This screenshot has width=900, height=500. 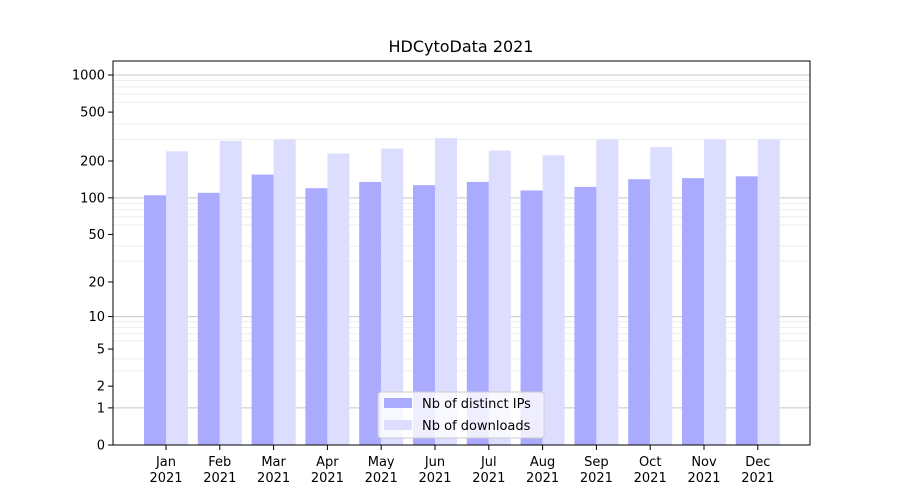 I want to click on bar-distinct-ips-mar, so click(x=262, y=309).